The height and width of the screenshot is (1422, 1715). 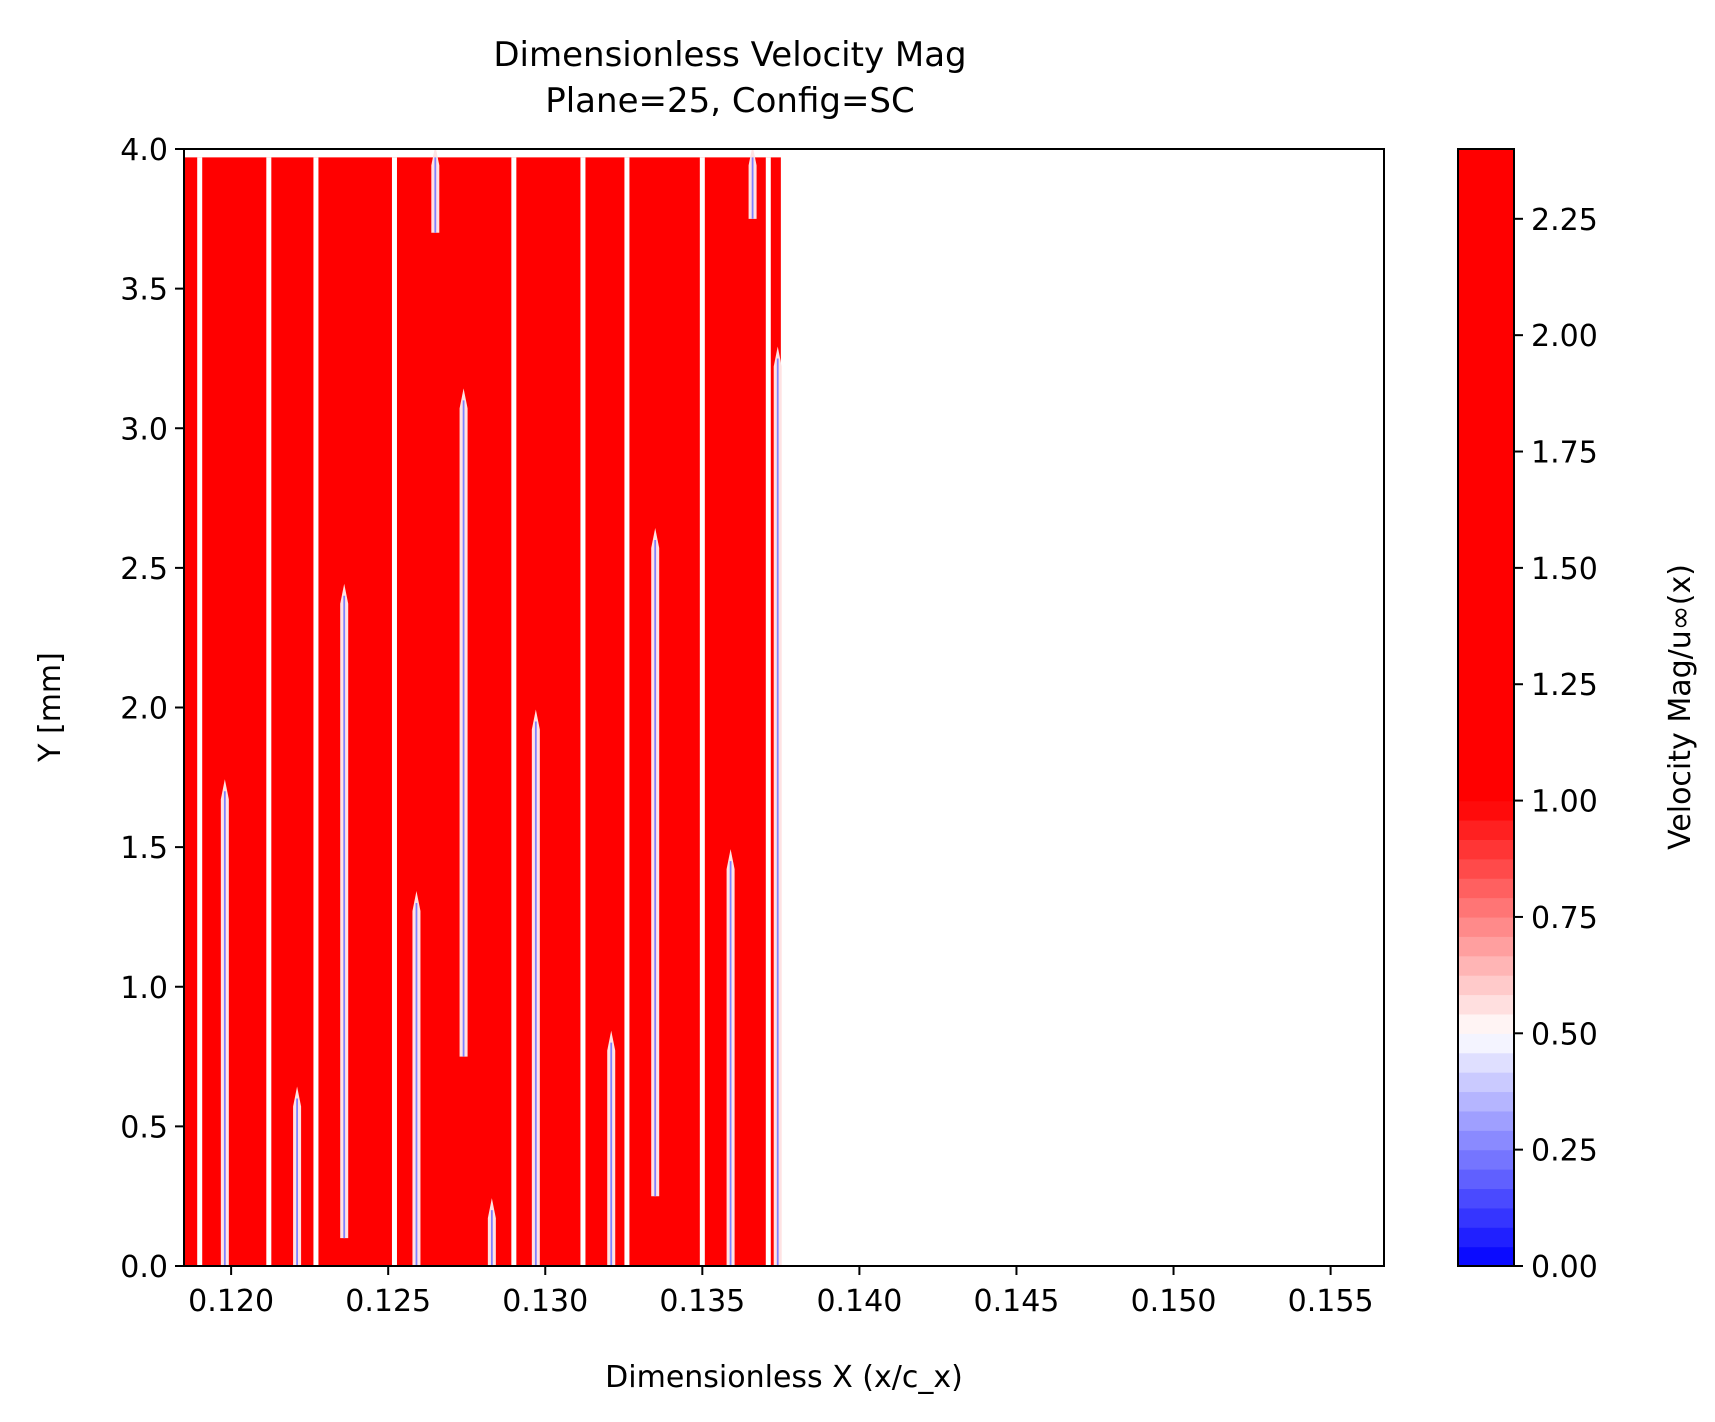 What do you see at coordinates (144, 709) in the screenshot?
I see `y-tick-label: 2.0` at bounding box center [144, 709].